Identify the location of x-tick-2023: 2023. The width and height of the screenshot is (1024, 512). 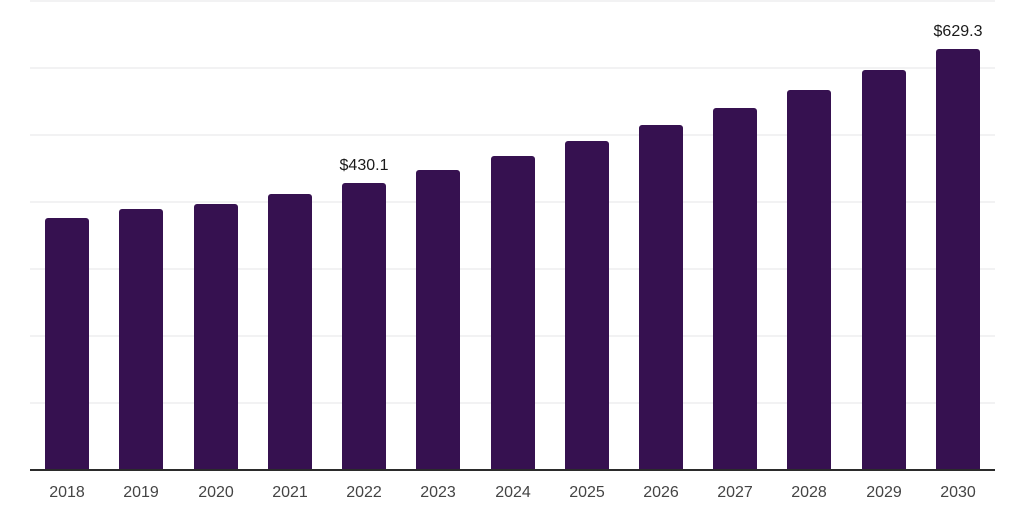
(438, 492).